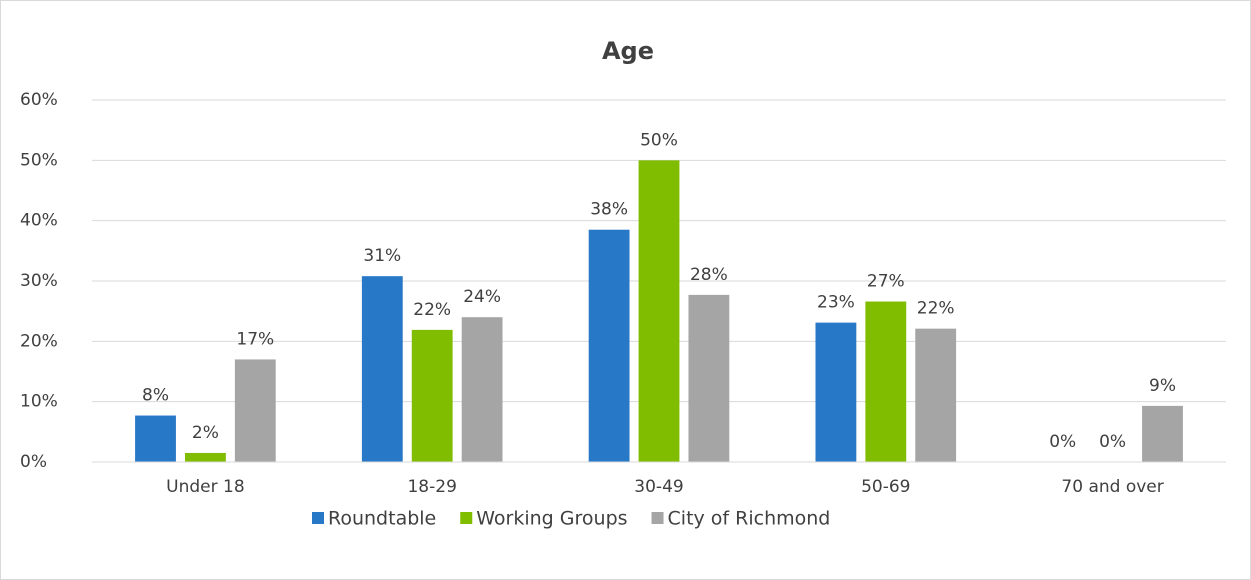 The image size is (1251, 580). Describe the element at coordinates (658, 487) in the screenshot. I see `x-tick-label: 30-49` at that location.